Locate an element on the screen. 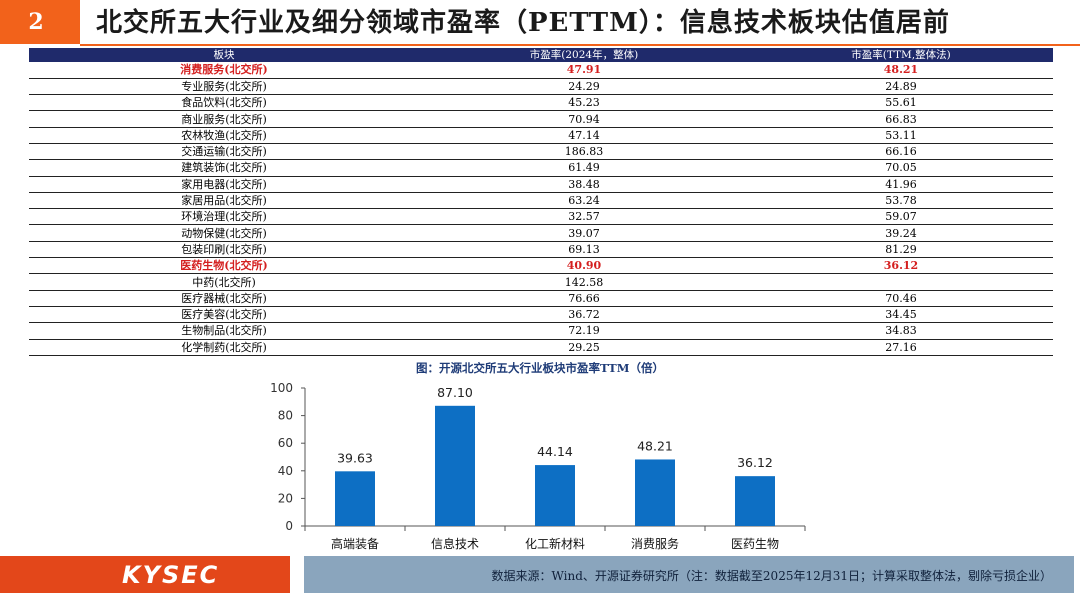 This screenshot has height=607, width=1080. cell-sector: 动物保健(北交所) is located at coordinates (224, 233).